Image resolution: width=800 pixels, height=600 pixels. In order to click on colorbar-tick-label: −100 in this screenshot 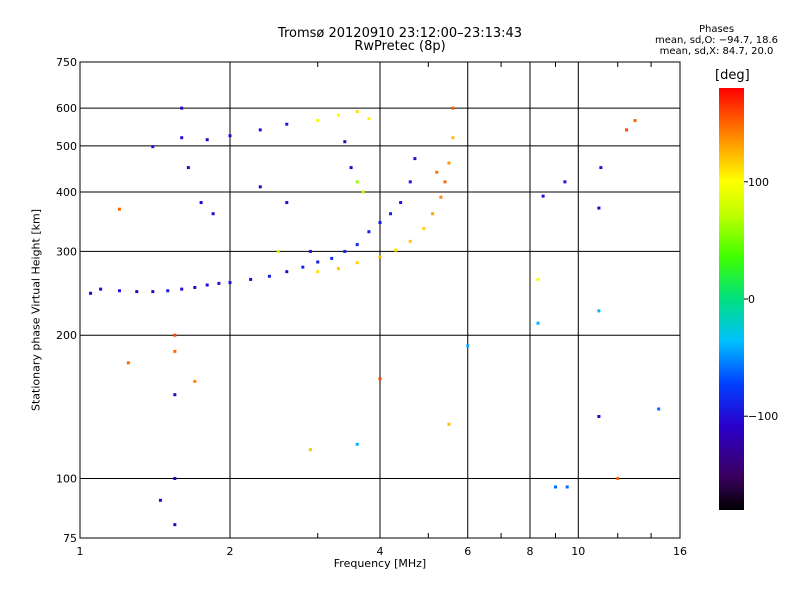, I will do `click(763, 416)`.